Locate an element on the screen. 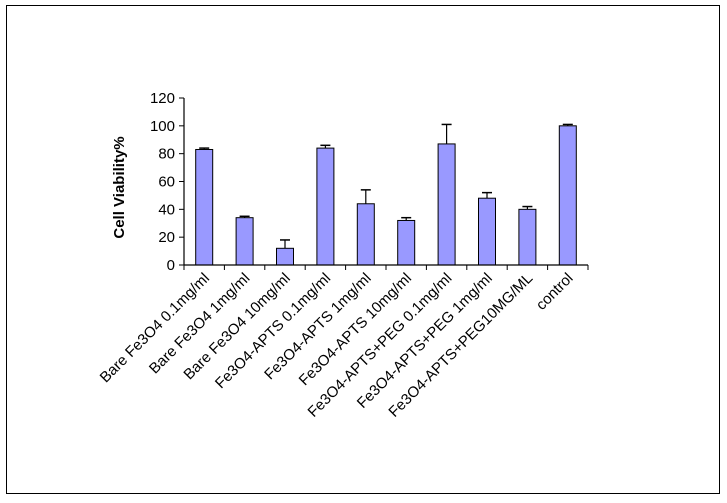  y-tick-label: 20 is located at coordinates (166, 237).